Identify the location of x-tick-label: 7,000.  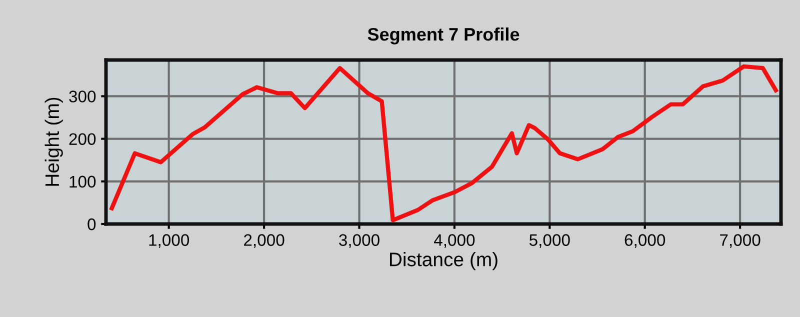
(740, 241).